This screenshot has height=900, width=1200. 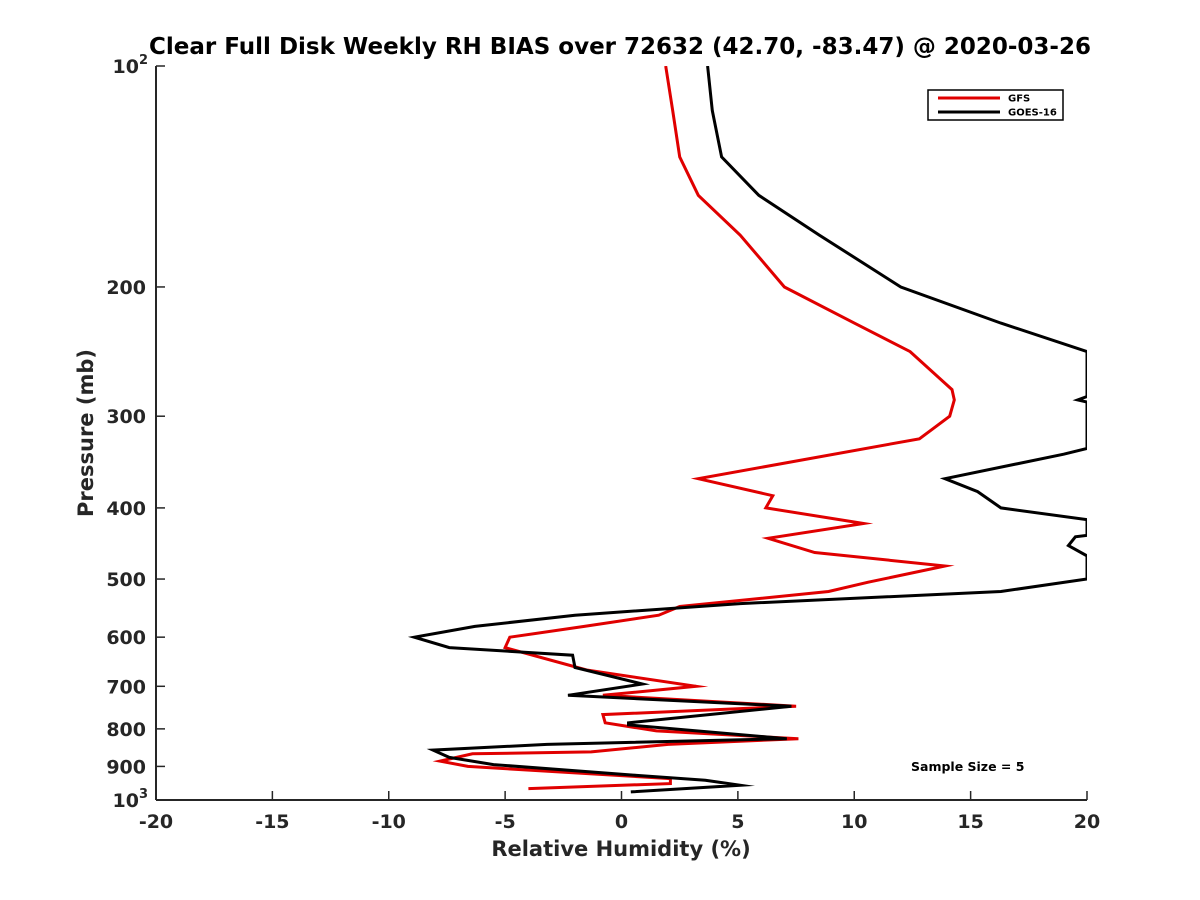 What do you see at coordinates (621, 822) in the screenshot?
I see `x-tick-label: 0` at bounding box center [621, 822].